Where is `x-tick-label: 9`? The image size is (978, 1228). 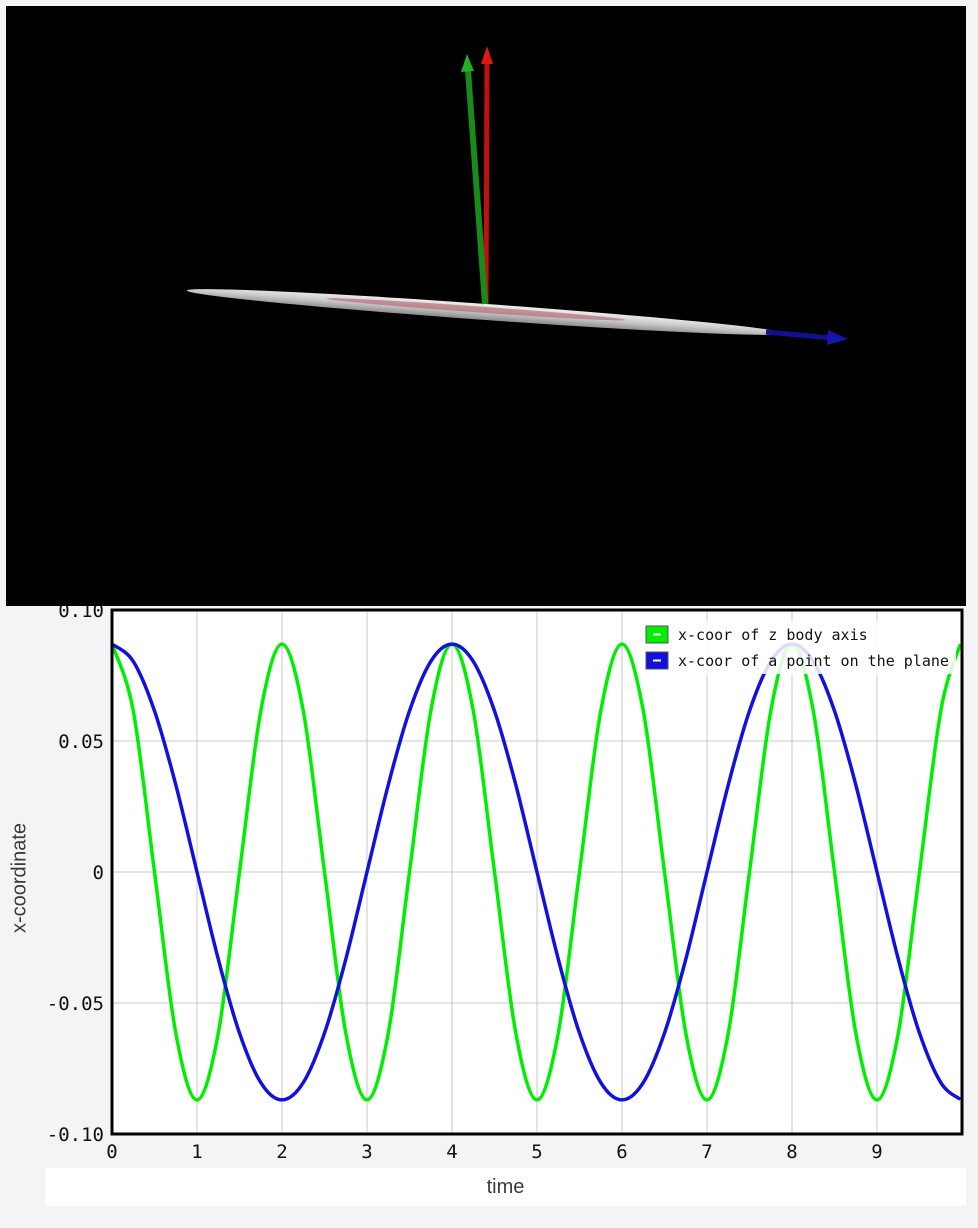
x-tick-label: 9 is located at coordinates (876, 1152).